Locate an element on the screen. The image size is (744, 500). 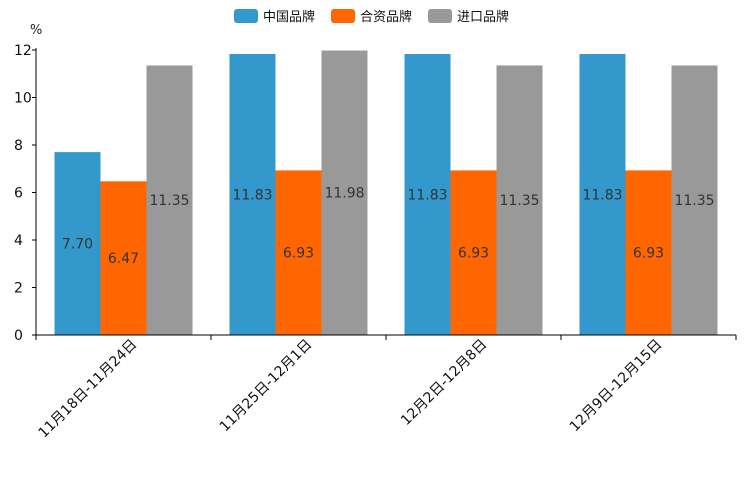
x-tick-label: 12月2日-12月8日 is located at coordinates (444, 383).